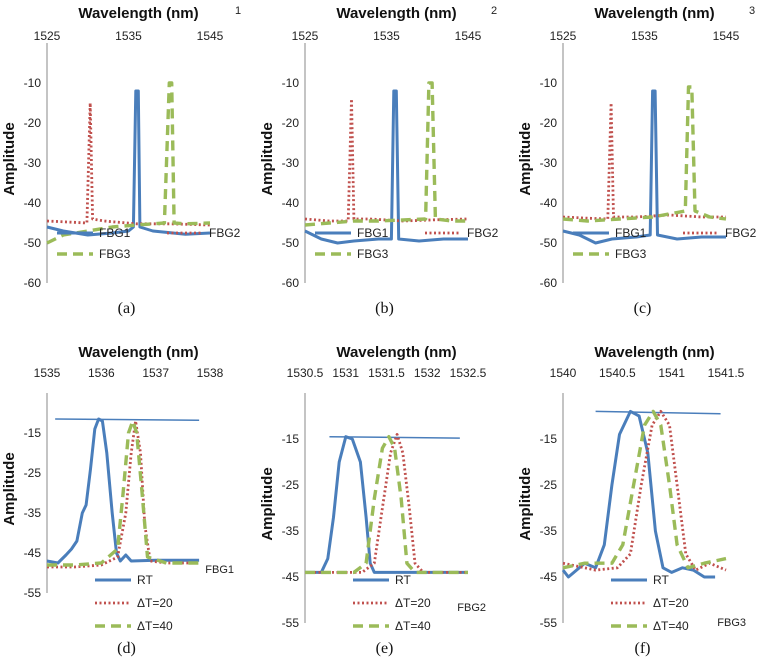 Image resolution: width=765 pixels, height=662 pixels. What do you see at coordinates (563, 373) in the screenshot?
I see `x-tick-label: 1540` at bounding box center [563, 373].